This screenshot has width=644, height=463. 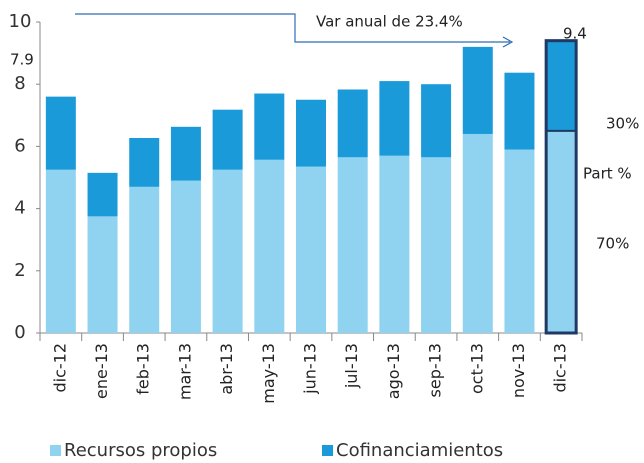 I want to click on y-tick-label: 2, so click(x=19, y=270).